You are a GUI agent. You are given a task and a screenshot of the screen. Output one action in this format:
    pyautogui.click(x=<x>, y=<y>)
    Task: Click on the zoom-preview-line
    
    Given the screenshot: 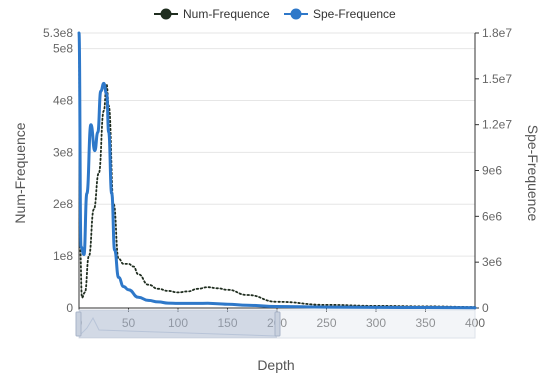 What is the action you would take?
    pyautogui.click(x=178, y=326)
    